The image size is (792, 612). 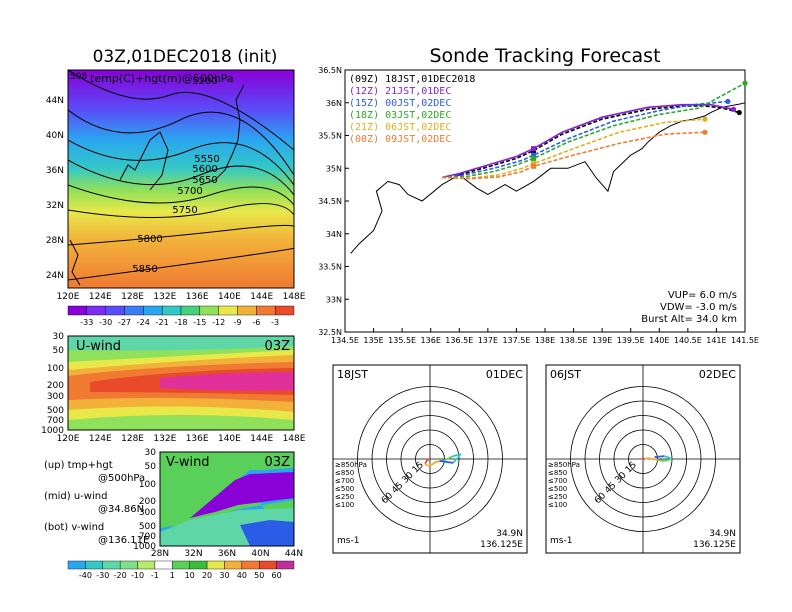 What do you see at coordinates (123, 540) in the screenshot?
I see `legend-line: @136.11E` at bounding box center [123, 540].